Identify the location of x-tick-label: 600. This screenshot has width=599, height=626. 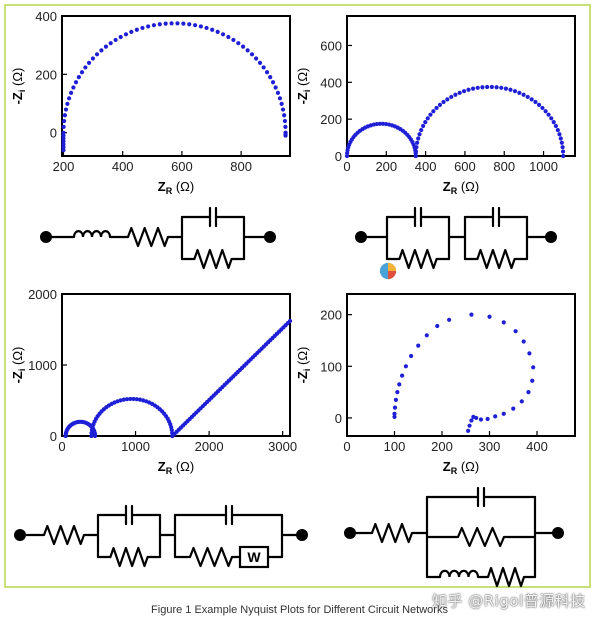
(182, 166).